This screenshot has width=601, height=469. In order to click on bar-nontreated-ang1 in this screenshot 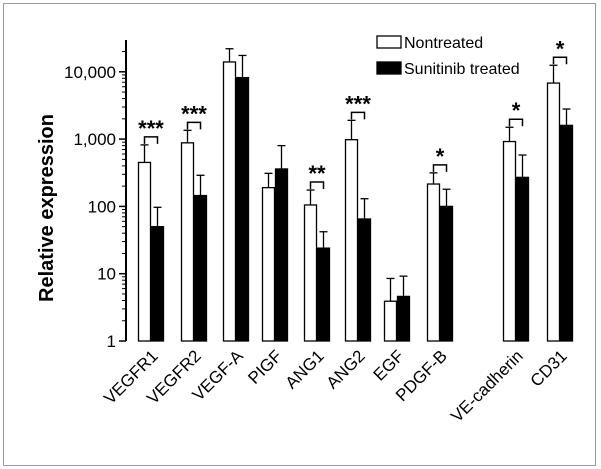, I will do `click(310, 273)`.